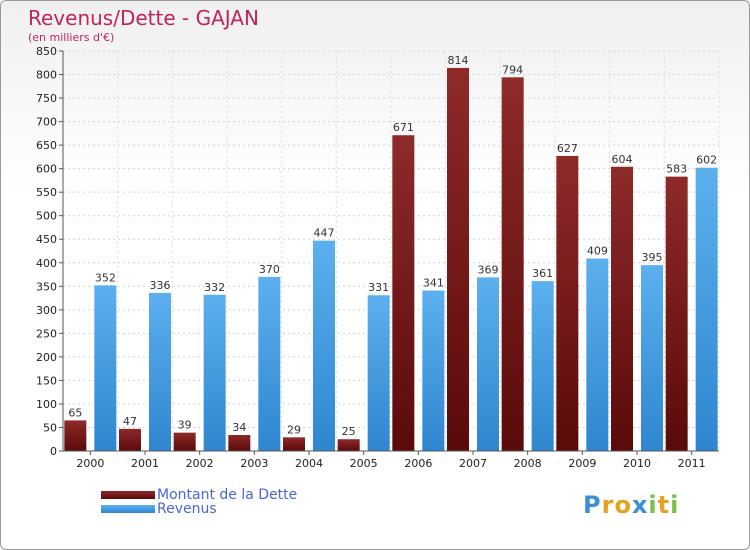 This screenshot has height=550, width=750. I want to click on data-label-debt: 47, so click(130, 421).